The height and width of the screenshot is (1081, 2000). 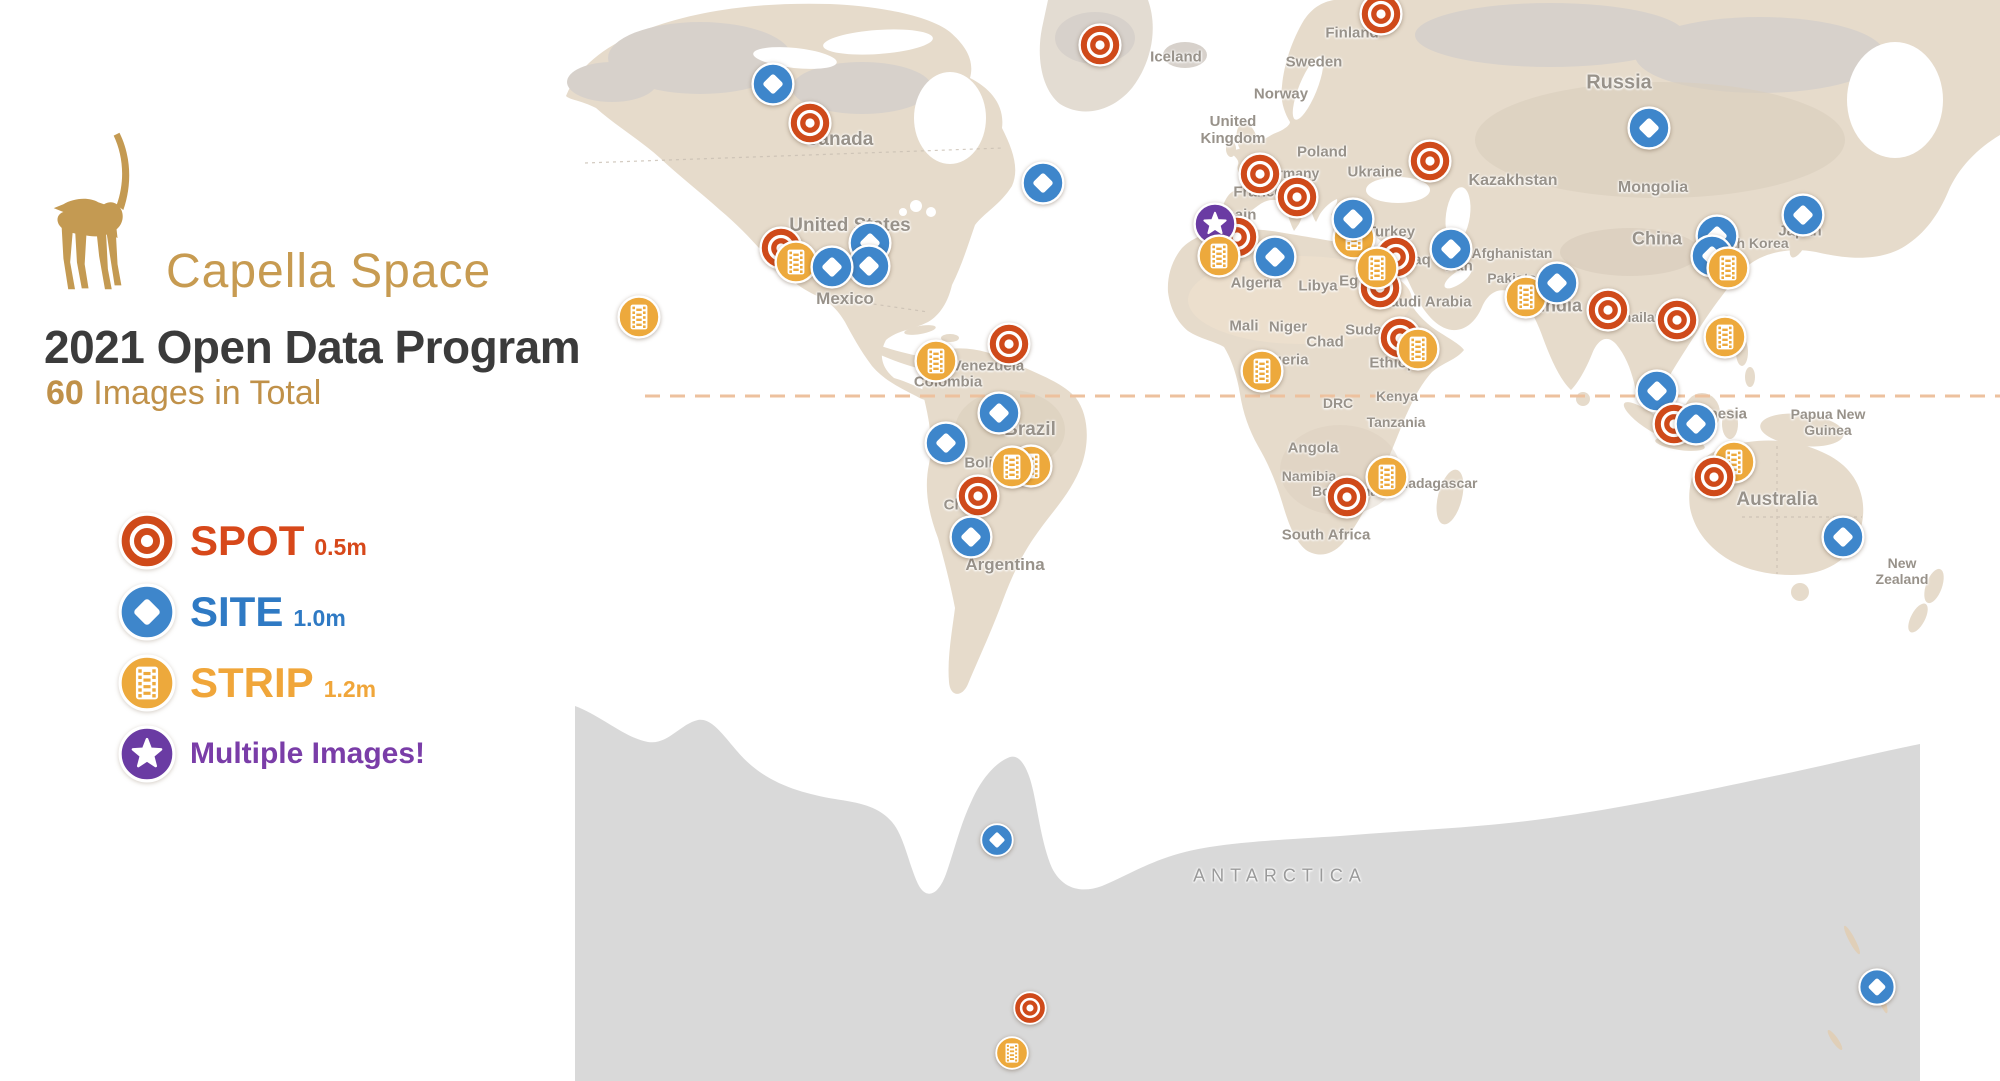 I want to click on image-count: 60, so click(x=65, y=393).